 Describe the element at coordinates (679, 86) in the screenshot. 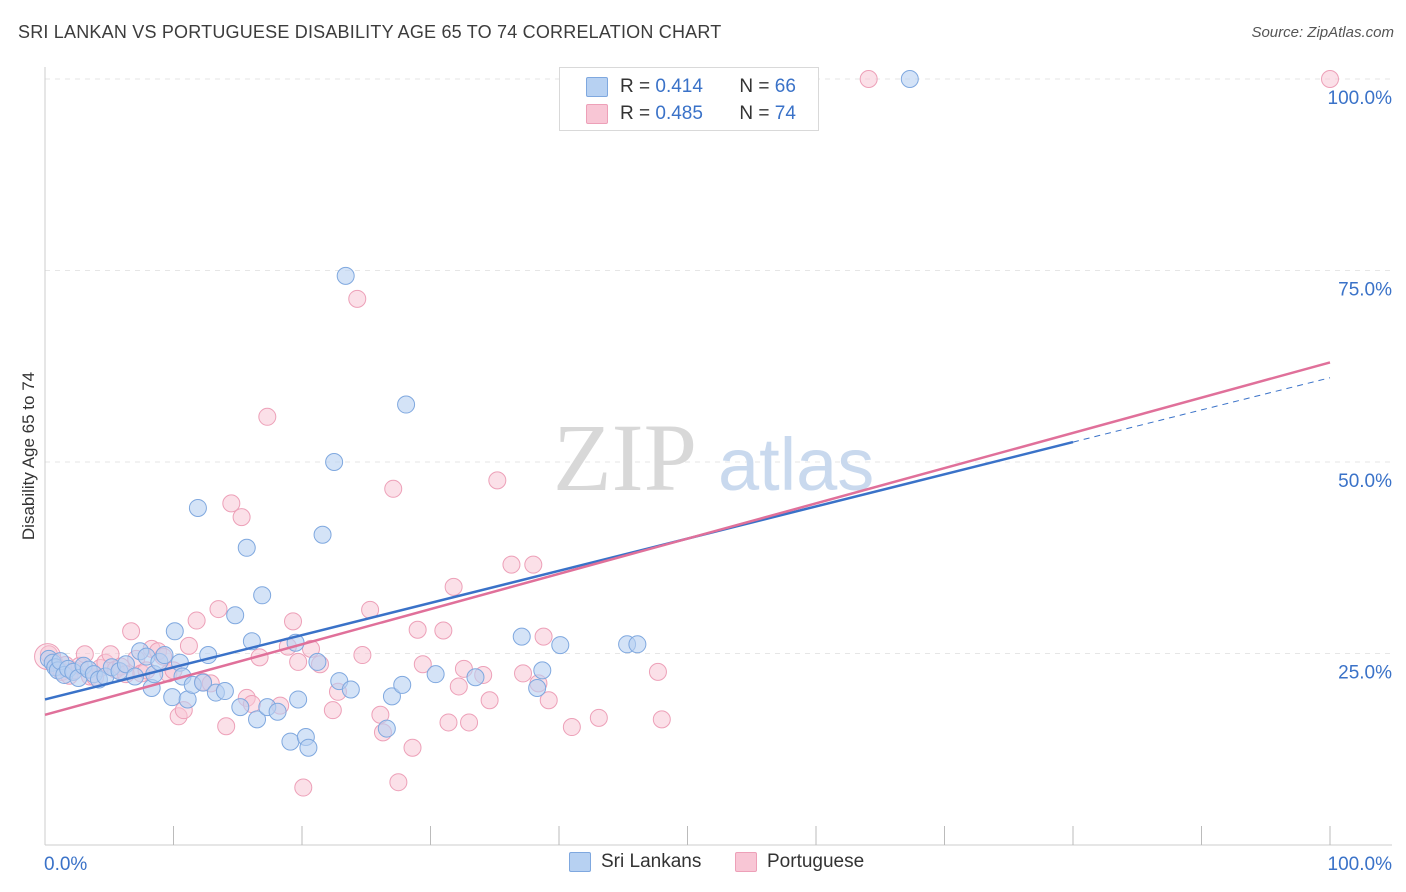

I see `legend-r-value: 0.414` at that location.